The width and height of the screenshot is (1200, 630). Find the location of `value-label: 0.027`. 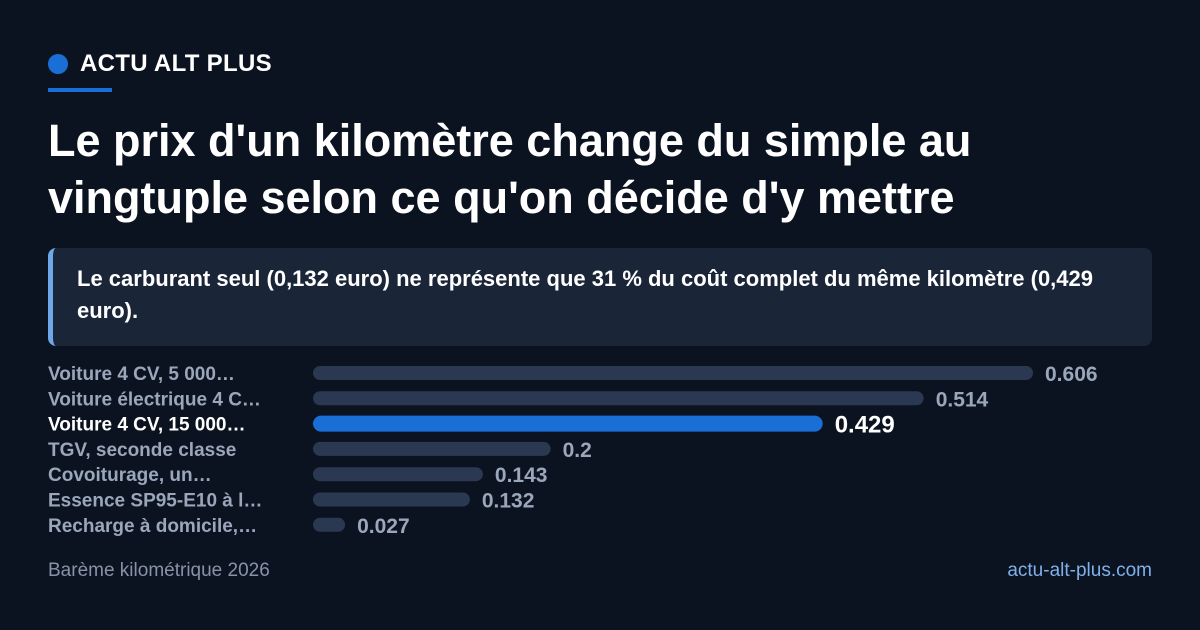

value-label: 0.027 is located at coordinates (383, 526).